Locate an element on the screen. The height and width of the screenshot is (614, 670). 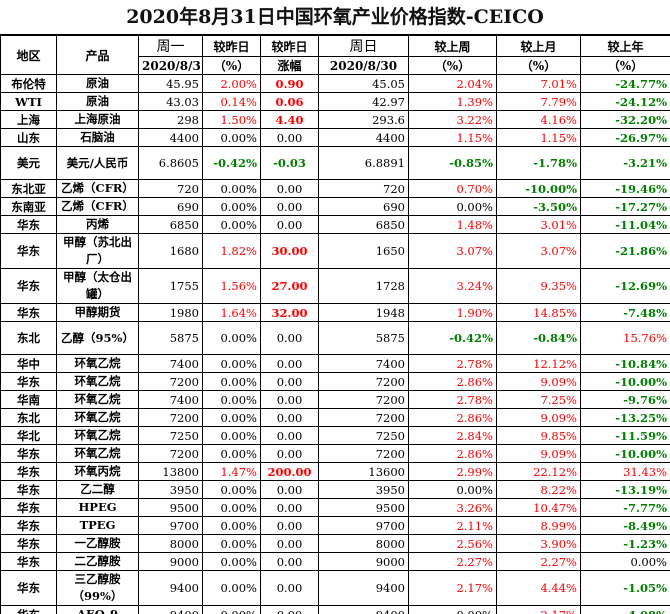
vs-month-cell: 8.99% is located at coordinates (538, 525).